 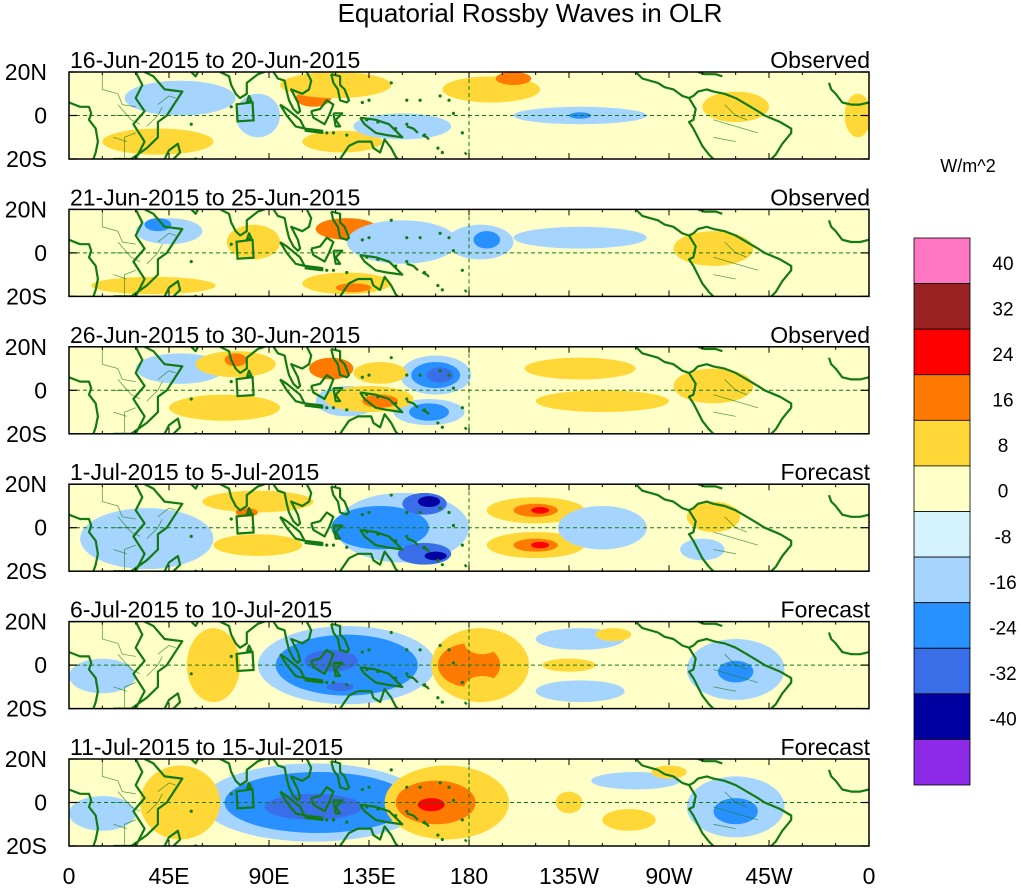 I want to click on colorbar-level-label: -32, so click(x=1002, y=674).